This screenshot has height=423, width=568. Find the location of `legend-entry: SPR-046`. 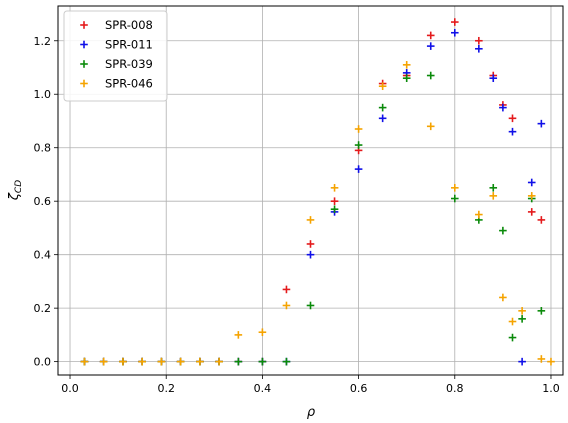

legend-entry: SPR-046 is located at coordinates (116, 84).